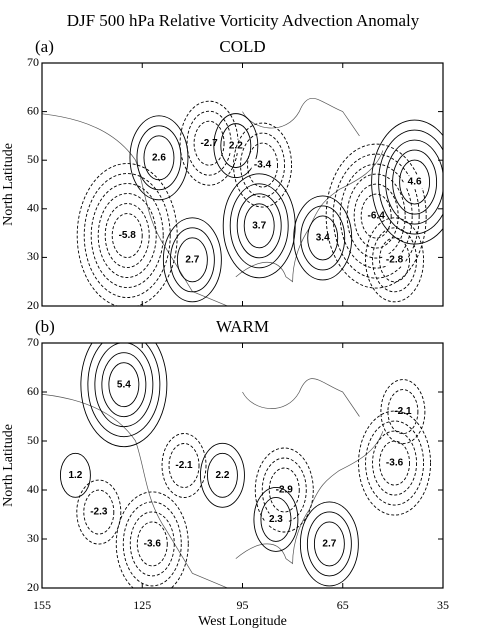  I want to click on contour-label: -2.3, so click(99, 512).